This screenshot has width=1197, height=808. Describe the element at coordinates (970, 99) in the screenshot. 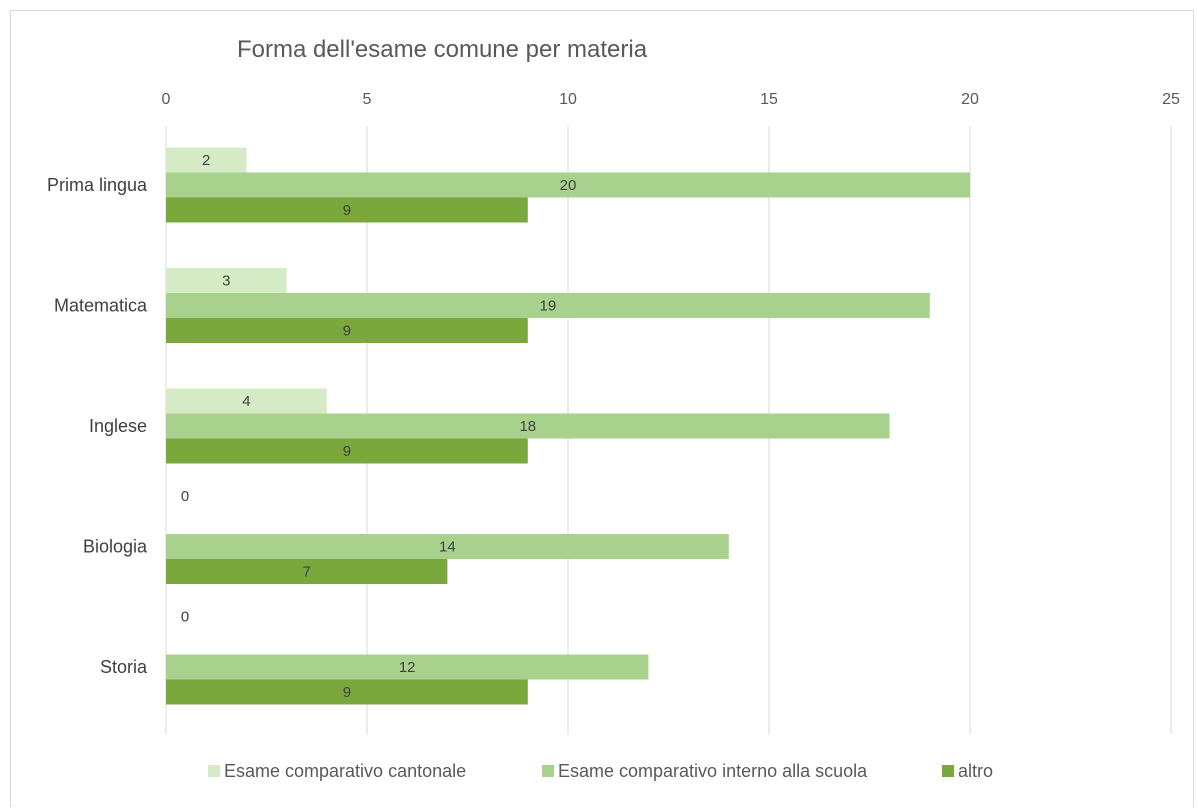

I see `x-tick-label: 20` at that location.